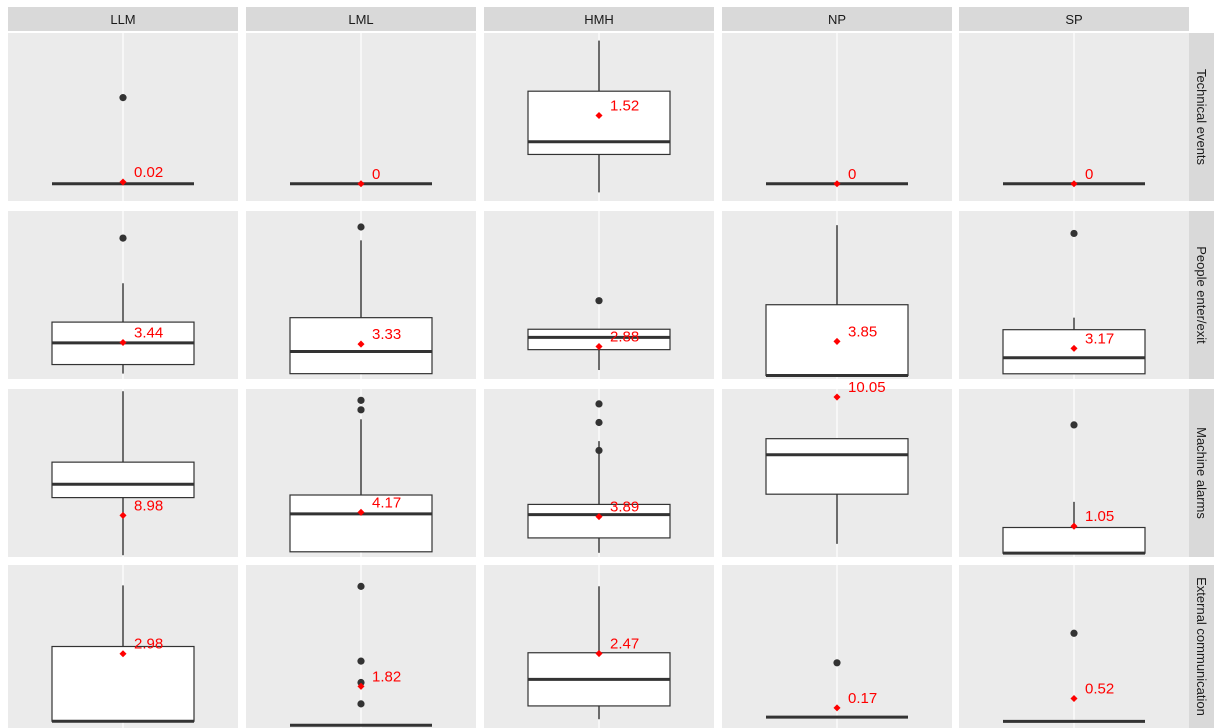  I want to click on column-strip-label: LML, so click(360, 19).